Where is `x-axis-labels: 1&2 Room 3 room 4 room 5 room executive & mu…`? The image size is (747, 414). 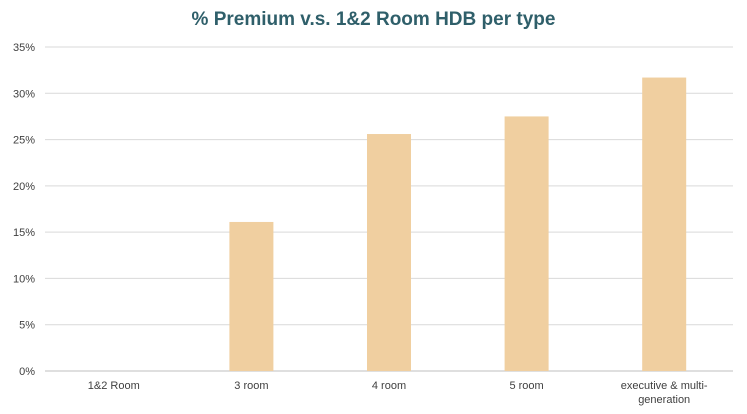
x-axis-labels: 1&2 Room 3 room 4 room 5 room executive & mu… is located at coordinates (398, 393).